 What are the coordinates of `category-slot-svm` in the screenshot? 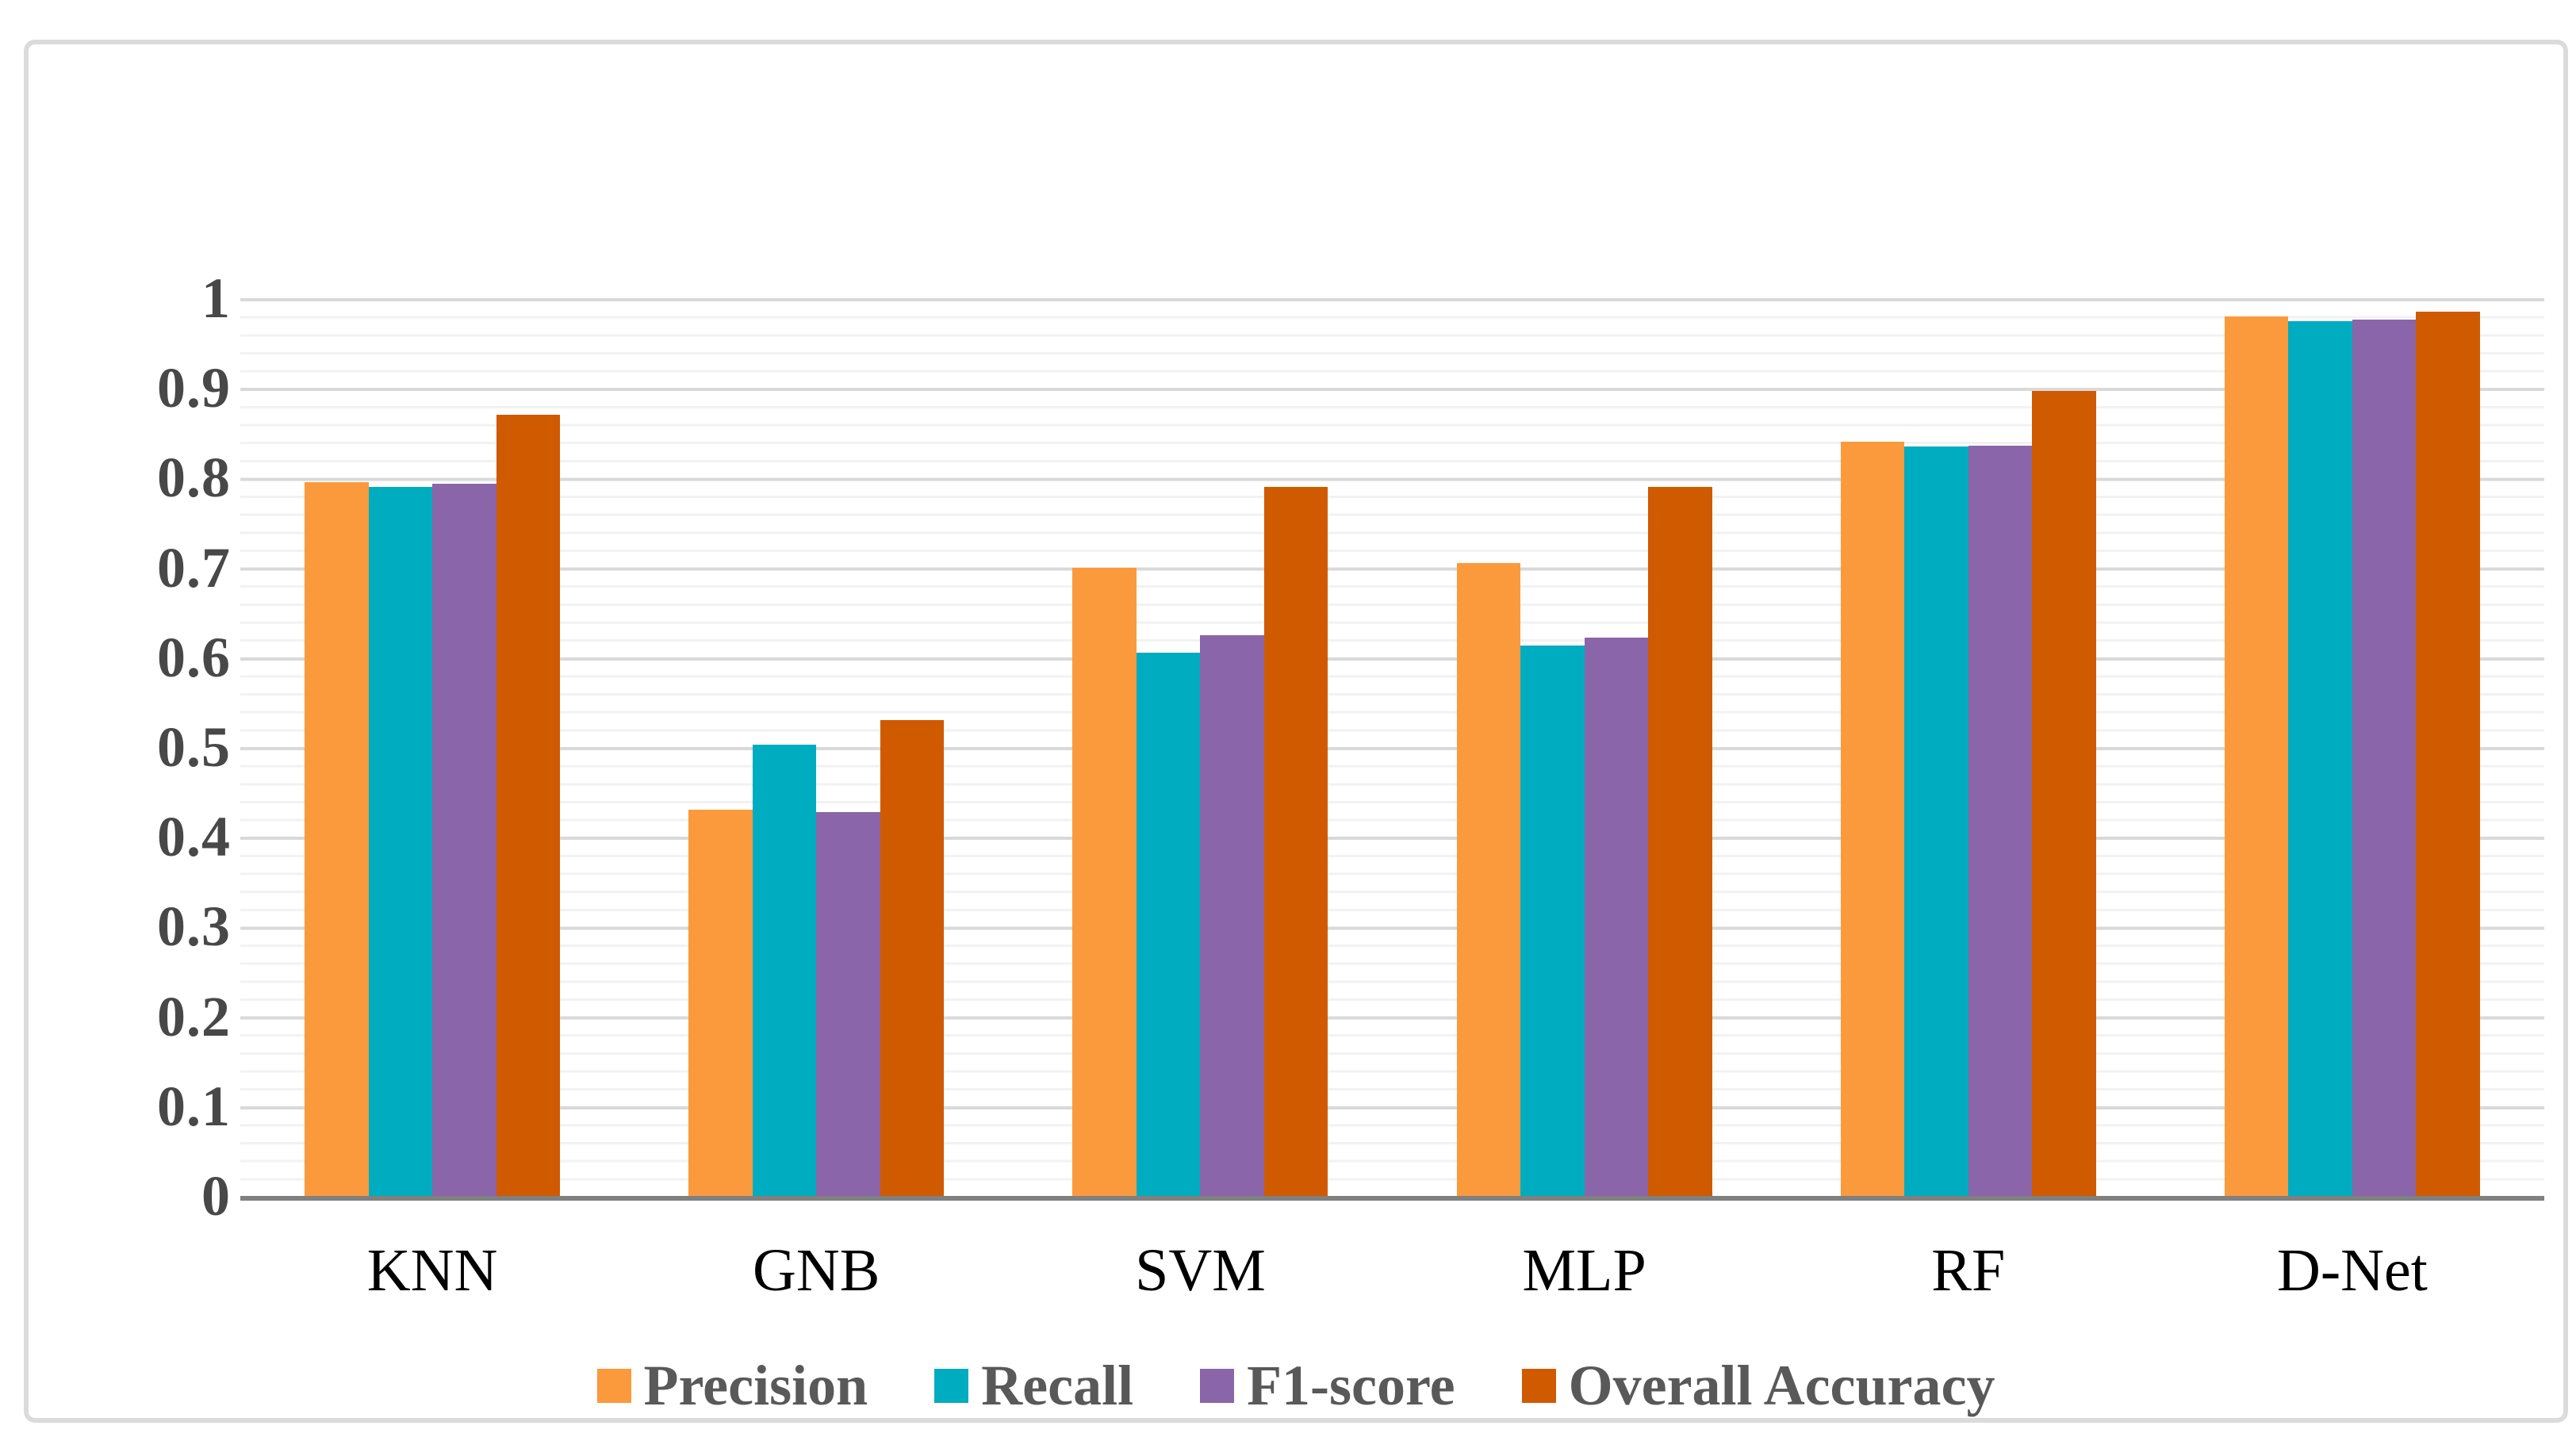 It's located at (1200, 747).